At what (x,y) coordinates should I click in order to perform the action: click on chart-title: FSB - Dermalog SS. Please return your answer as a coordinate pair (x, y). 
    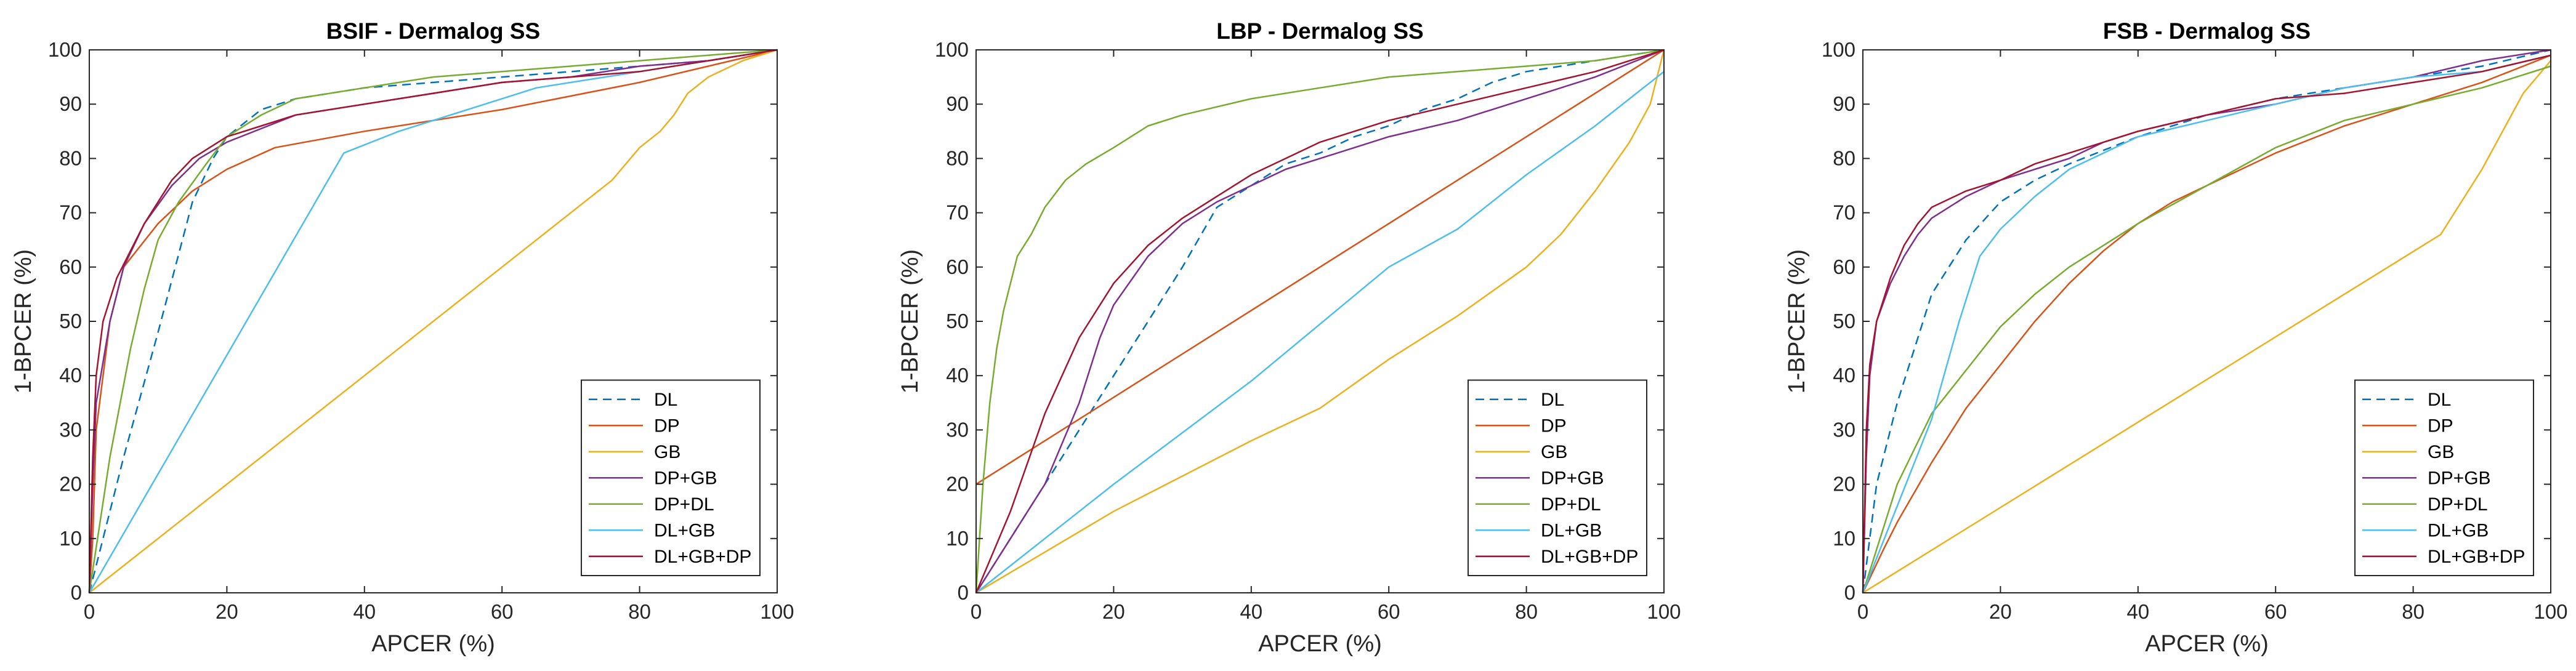
    Looking at the image, I should click on (2207, 31).